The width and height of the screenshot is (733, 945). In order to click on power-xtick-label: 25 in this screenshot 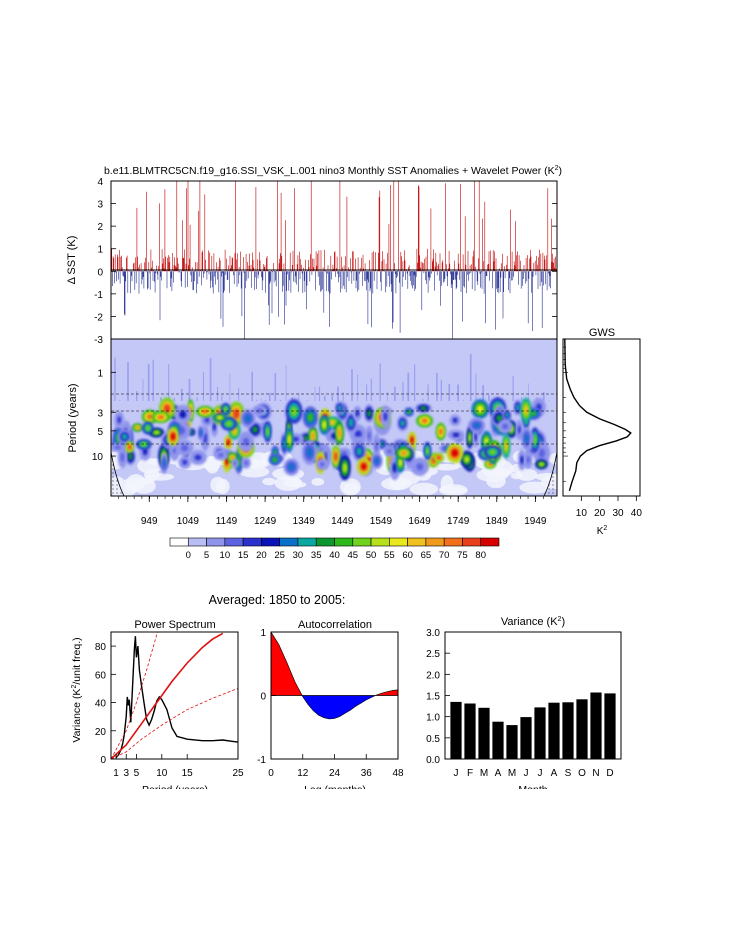, I will do `click(238, 773)`.